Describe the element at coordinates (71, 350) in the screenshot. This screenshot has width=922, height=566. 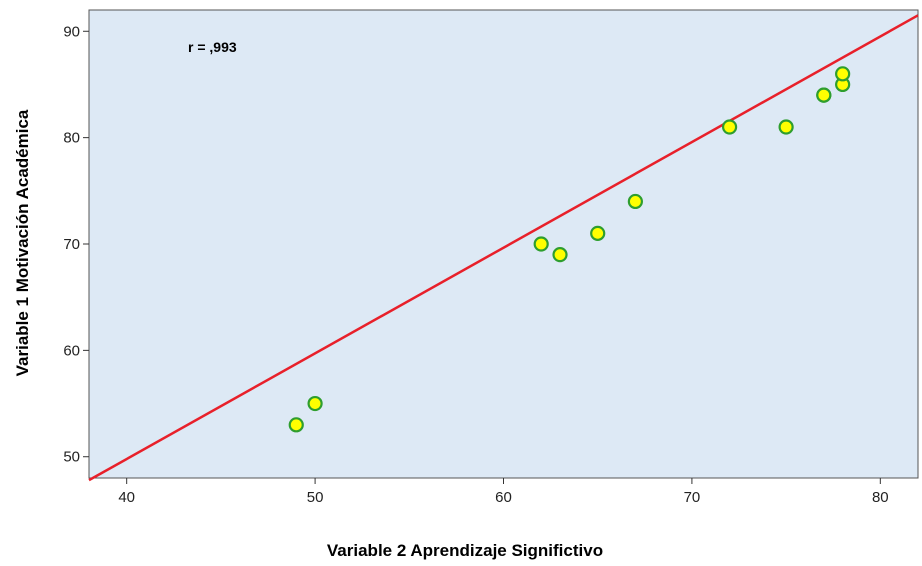
I see `y-tick-label: 60` at that location.